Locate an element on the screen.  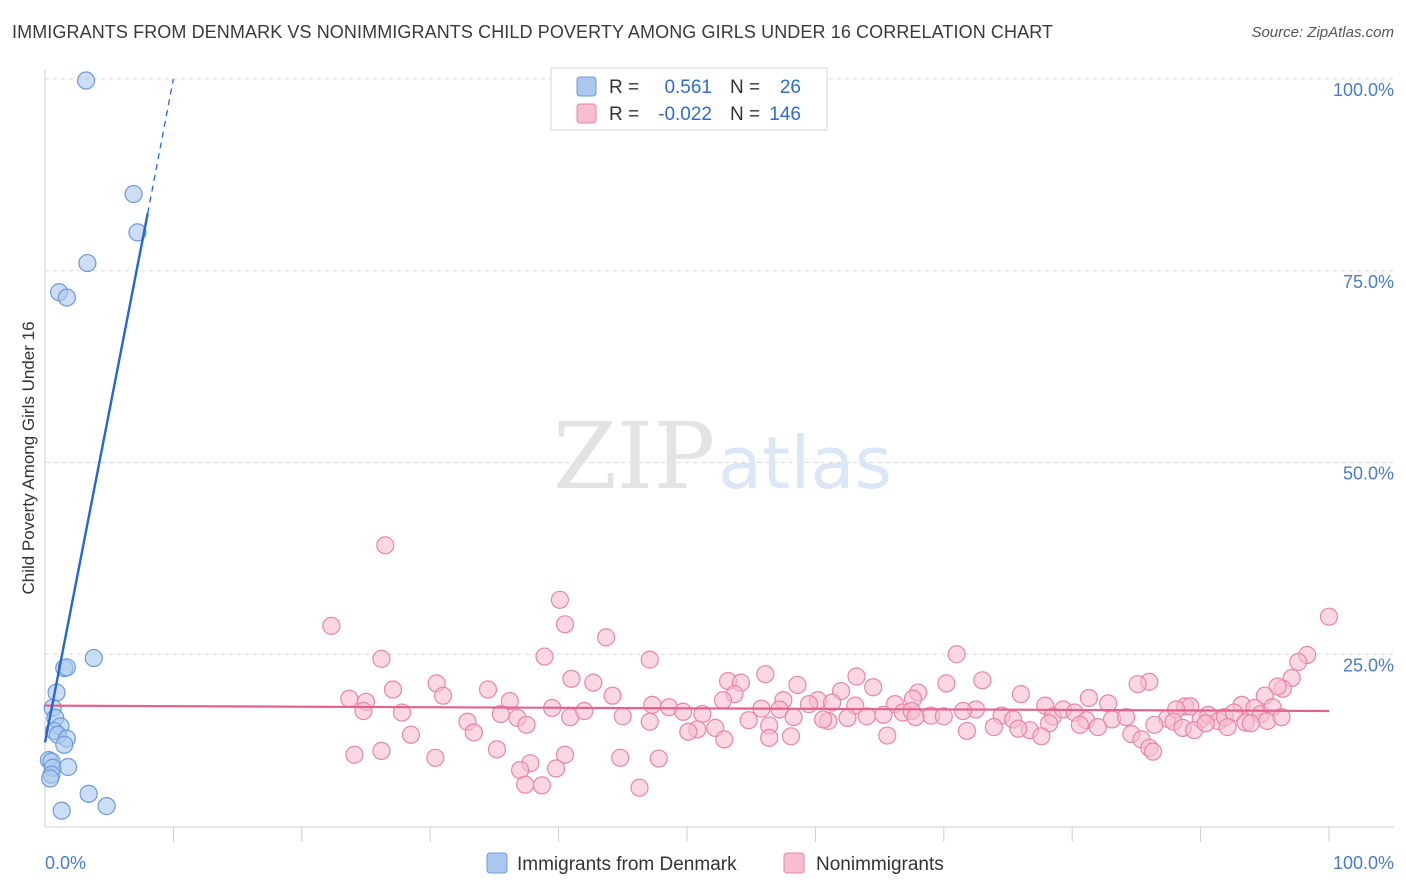
y-tick-label: 100.0% is located at coordinates (1363, 90).